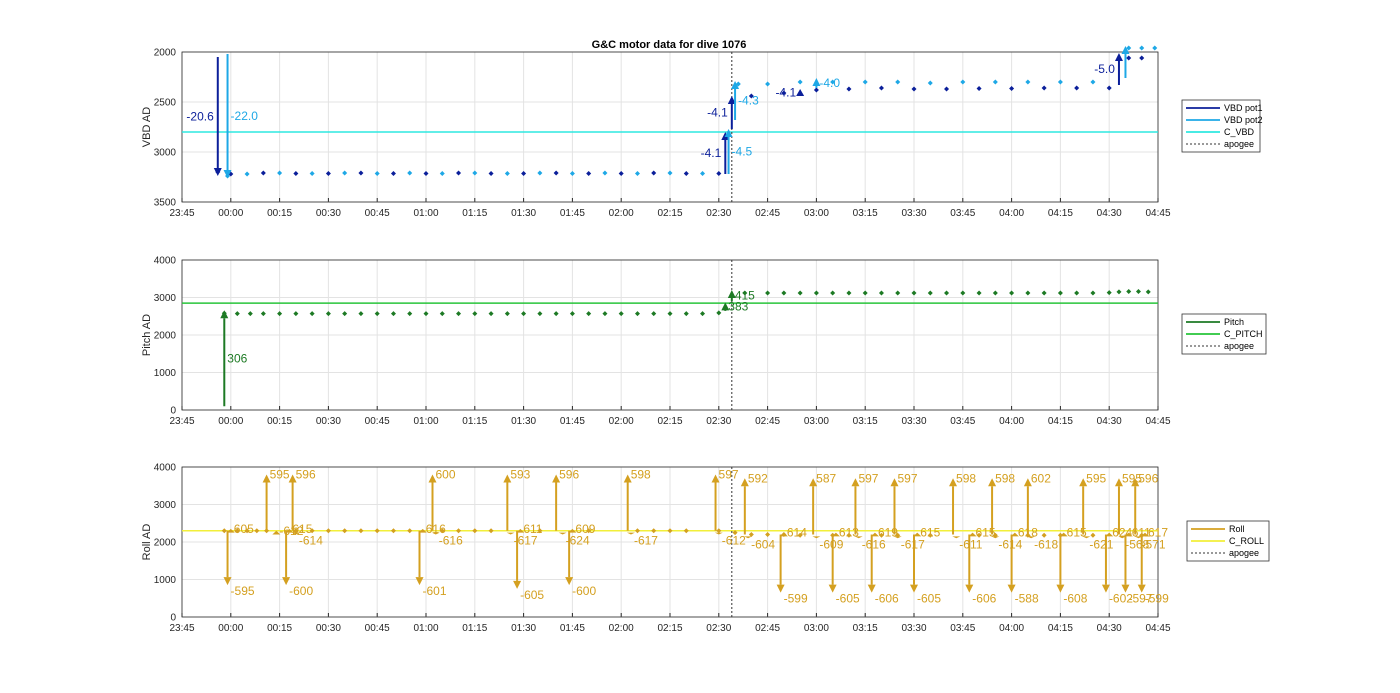 This screenshot has height=693, width=1400. Describe the element at coordinates (621, 213) in the screenshot. I see `vbd-x-tick-label: 02:00` at that location.